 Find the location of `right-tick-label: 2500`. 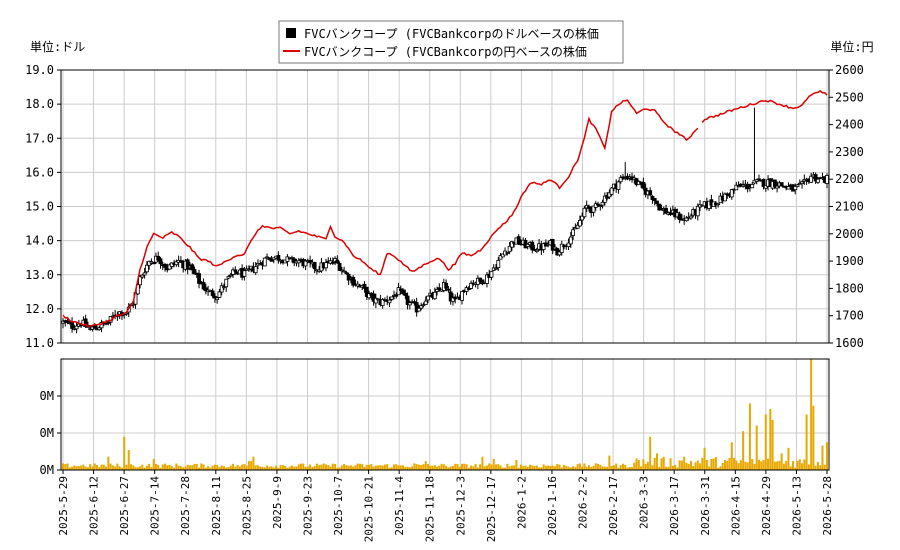

right-tick-label: 2500 is located at coordinates (849, 97).